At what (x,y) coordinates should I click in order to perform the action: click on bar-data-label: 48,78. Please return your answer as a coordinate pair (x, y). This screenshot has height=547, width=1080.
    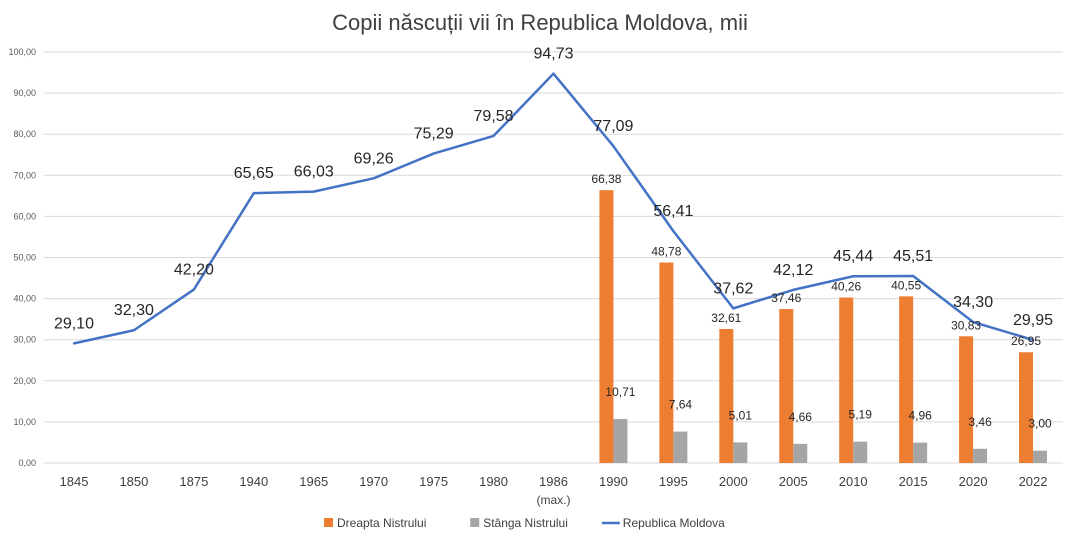
    Looking at the image, I should click on (666, 252).